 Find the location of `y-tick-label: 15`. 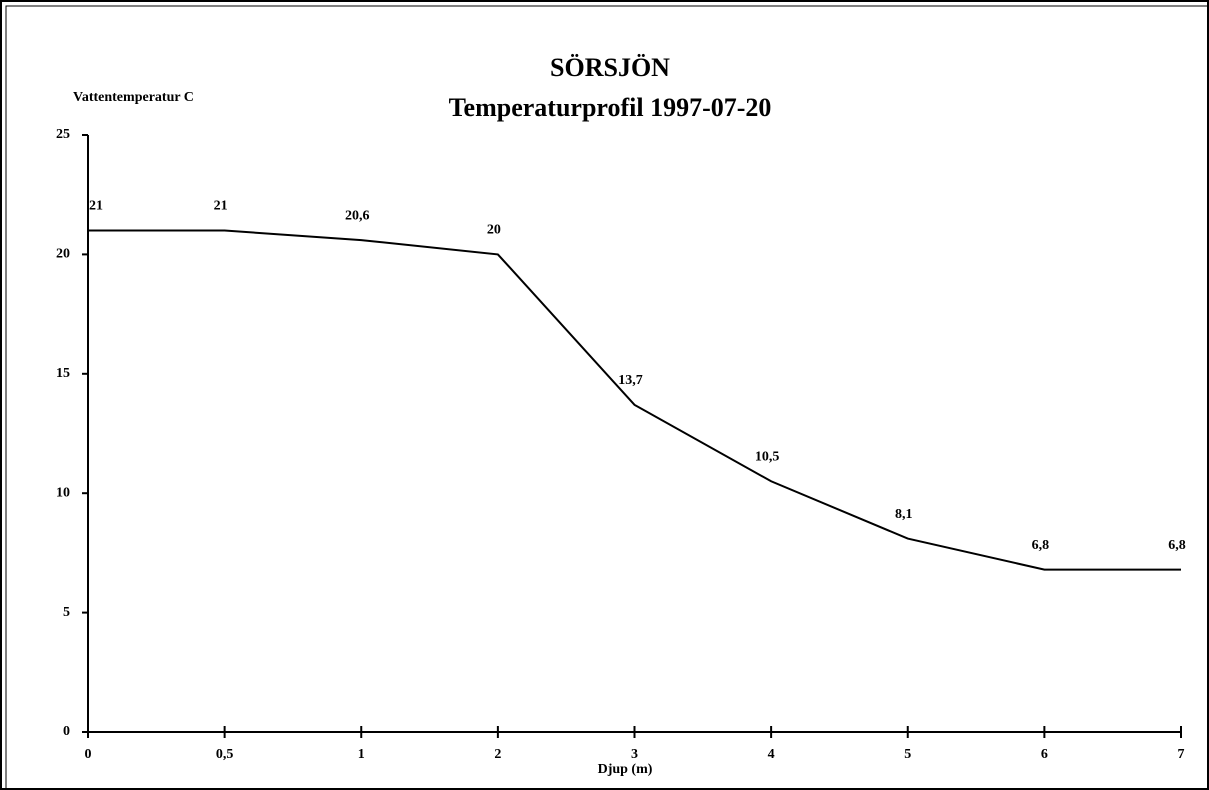

y-tick-label: 15 is located at coordinates (63, 373).